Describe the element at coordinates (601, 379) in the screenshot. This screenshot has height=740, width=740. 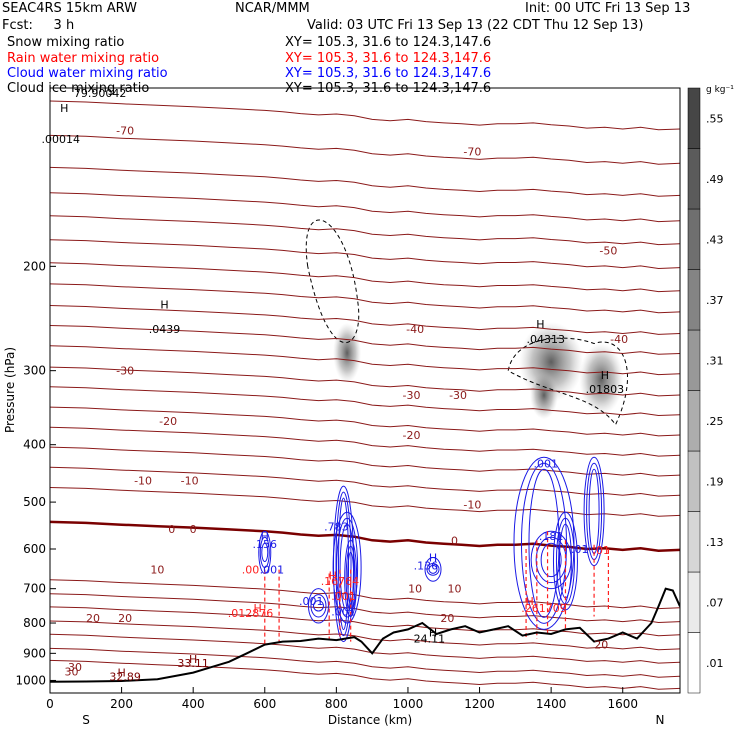
I see `ice-shading-blob` at that location.